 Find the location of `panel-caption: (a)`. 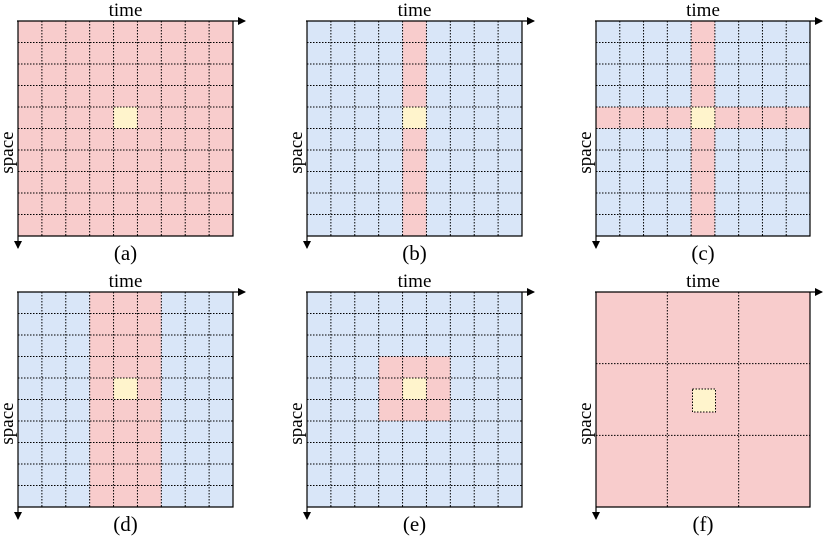

panel-caption: (a) is located at coordinates (125, 253).